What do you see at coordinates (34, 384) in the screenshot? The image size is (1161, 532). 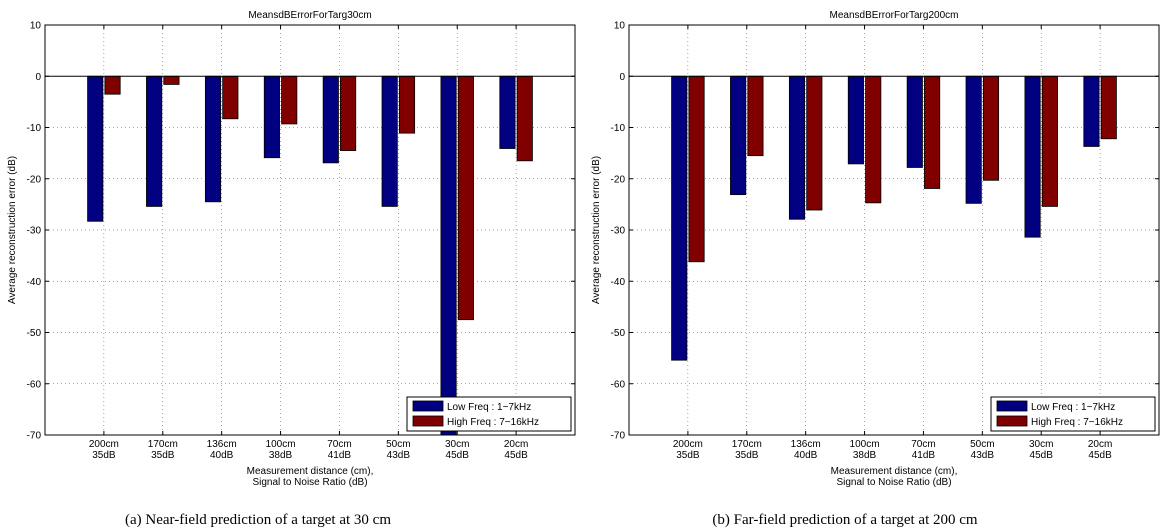 I see `y-tick-label: -60` at bounding box center [34, 384].